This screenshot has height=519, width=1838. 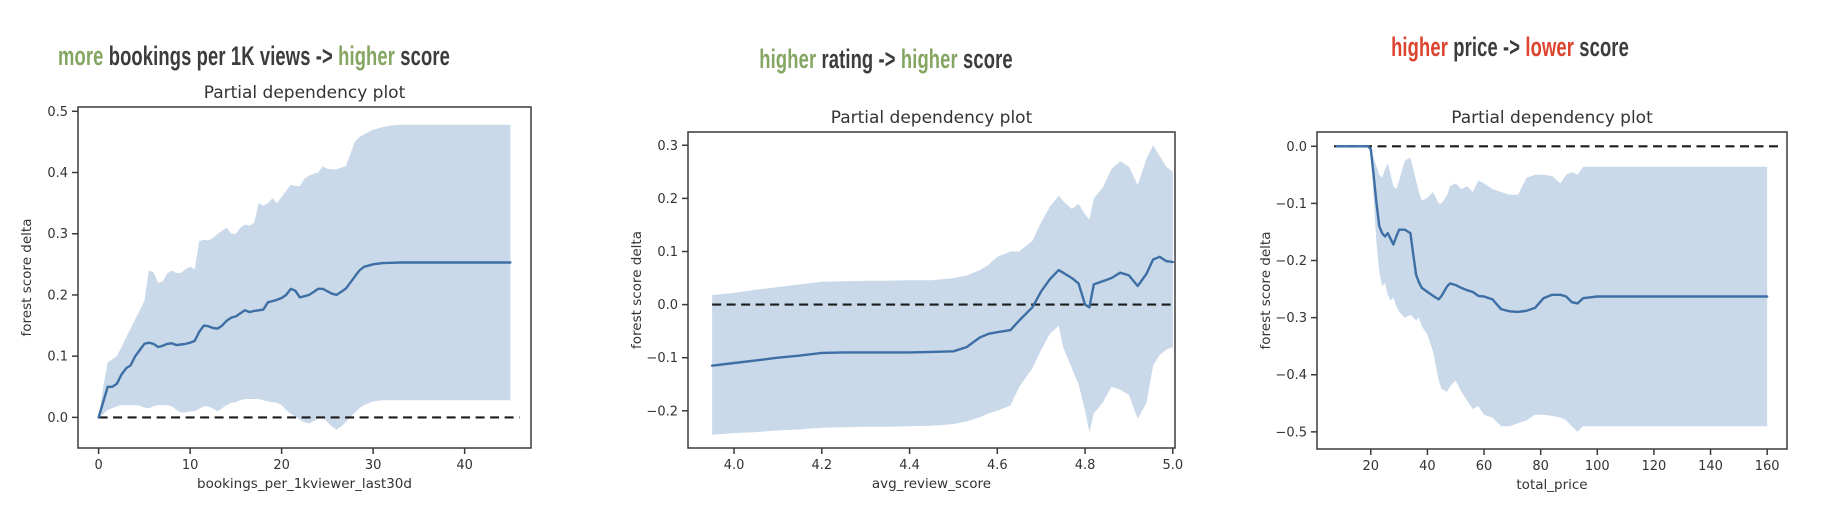 What do you see at coordinates (1172, 465) in the screenshot?
I see `x-tick-label: 5.0` at bounding box center [1172, 465].